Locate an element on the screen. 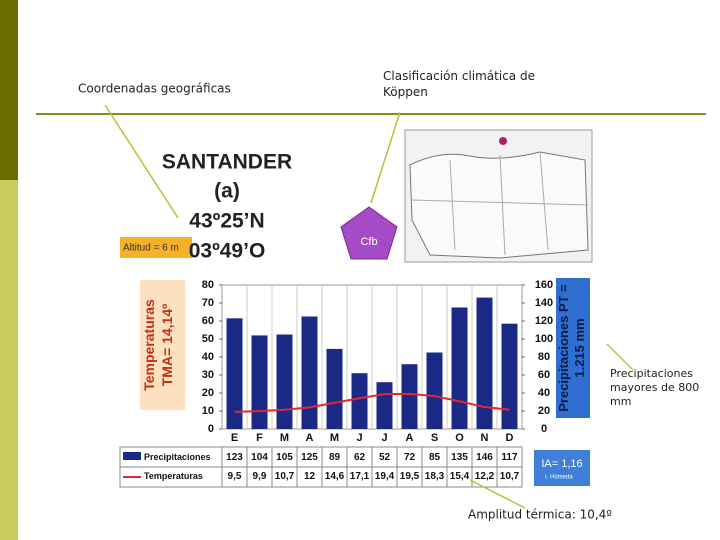 The height and width of the screenshot is (540, 720). x-tick-label: E is located at coordinates (234, 438).